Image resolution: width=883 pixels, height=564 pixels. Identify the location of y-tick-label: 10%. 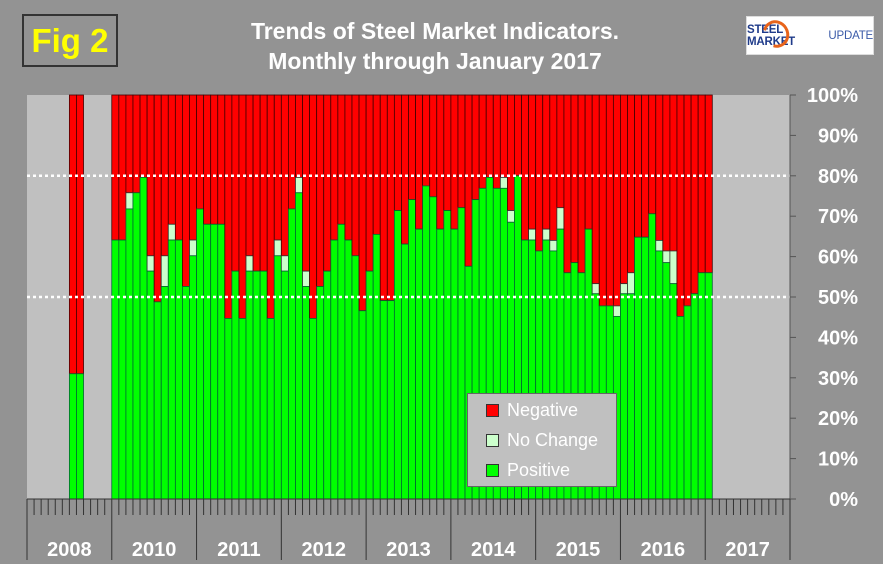
(838, 460).